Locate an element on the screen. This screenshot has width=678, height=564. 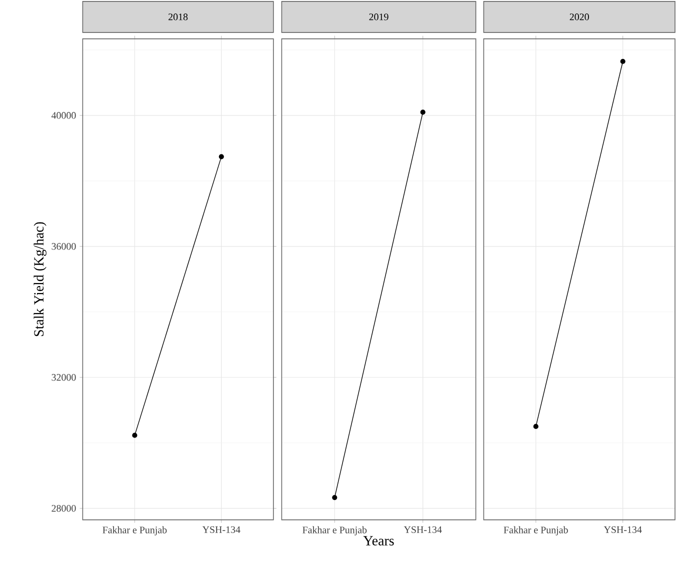
y-axis-title: Stalk Yield (Kg/hac) is located at coordinates (40, 279).